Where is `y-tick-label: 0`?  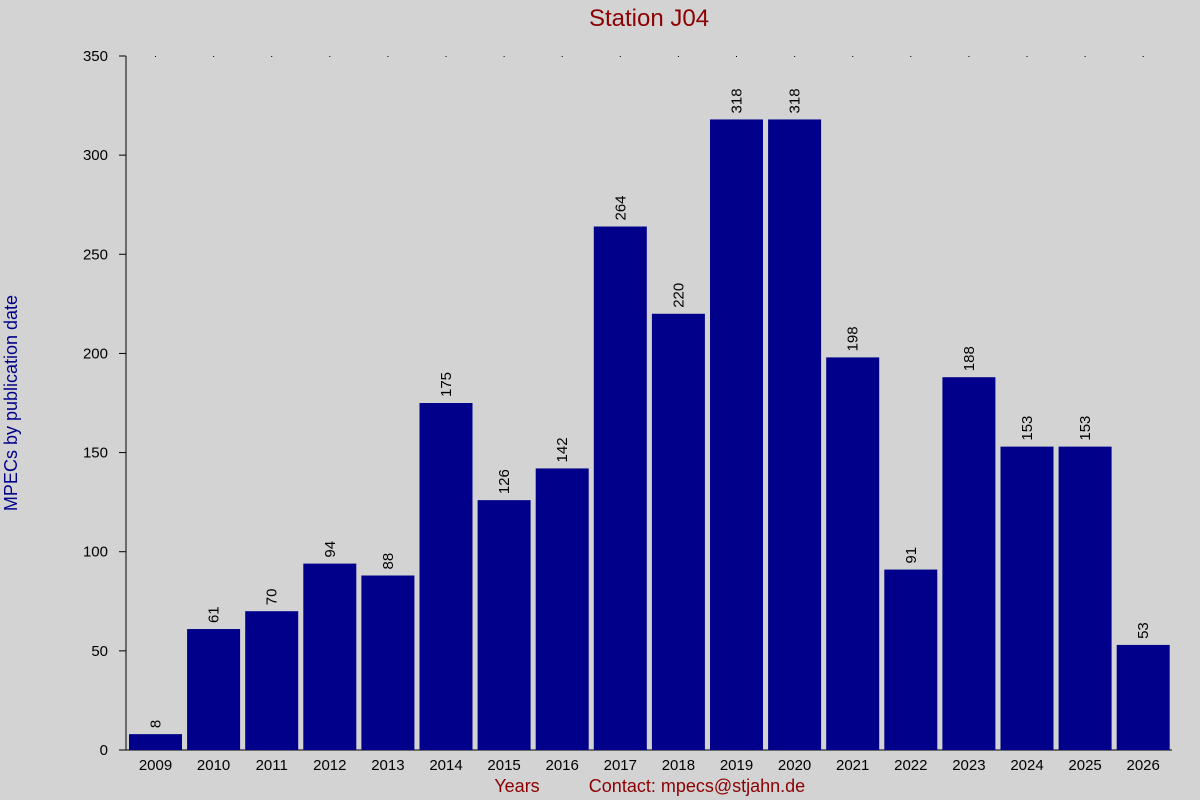 y-tick-label: 0 is located at coordinates (104, 750).